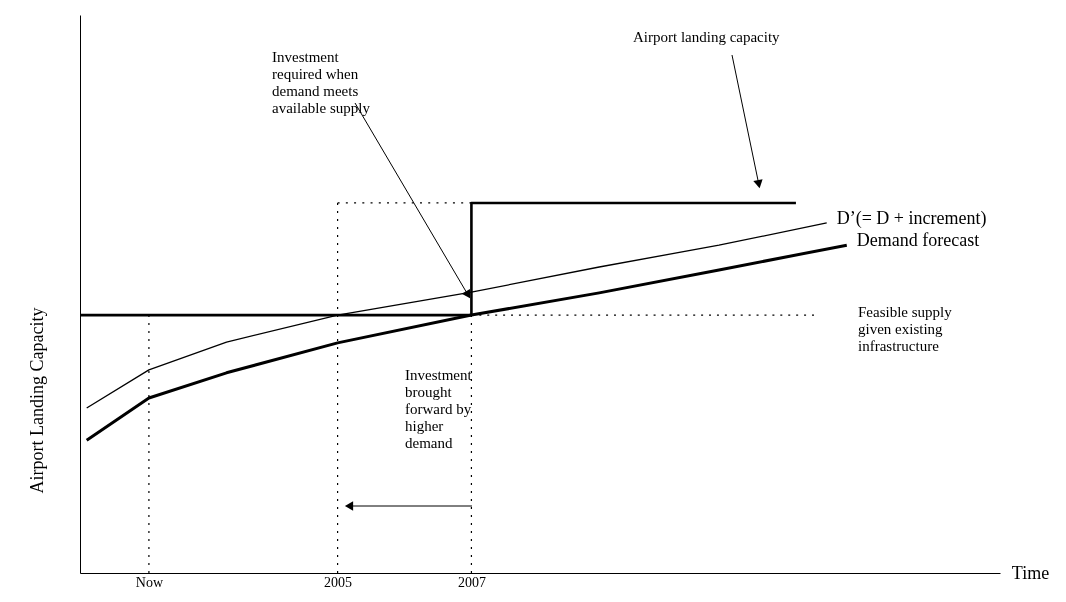 The width and height of the screenshot is (1066, 602). Describe the element at coordinates (1030, 572) in the screenshot. I see `x-axis-title: Time` at that location.